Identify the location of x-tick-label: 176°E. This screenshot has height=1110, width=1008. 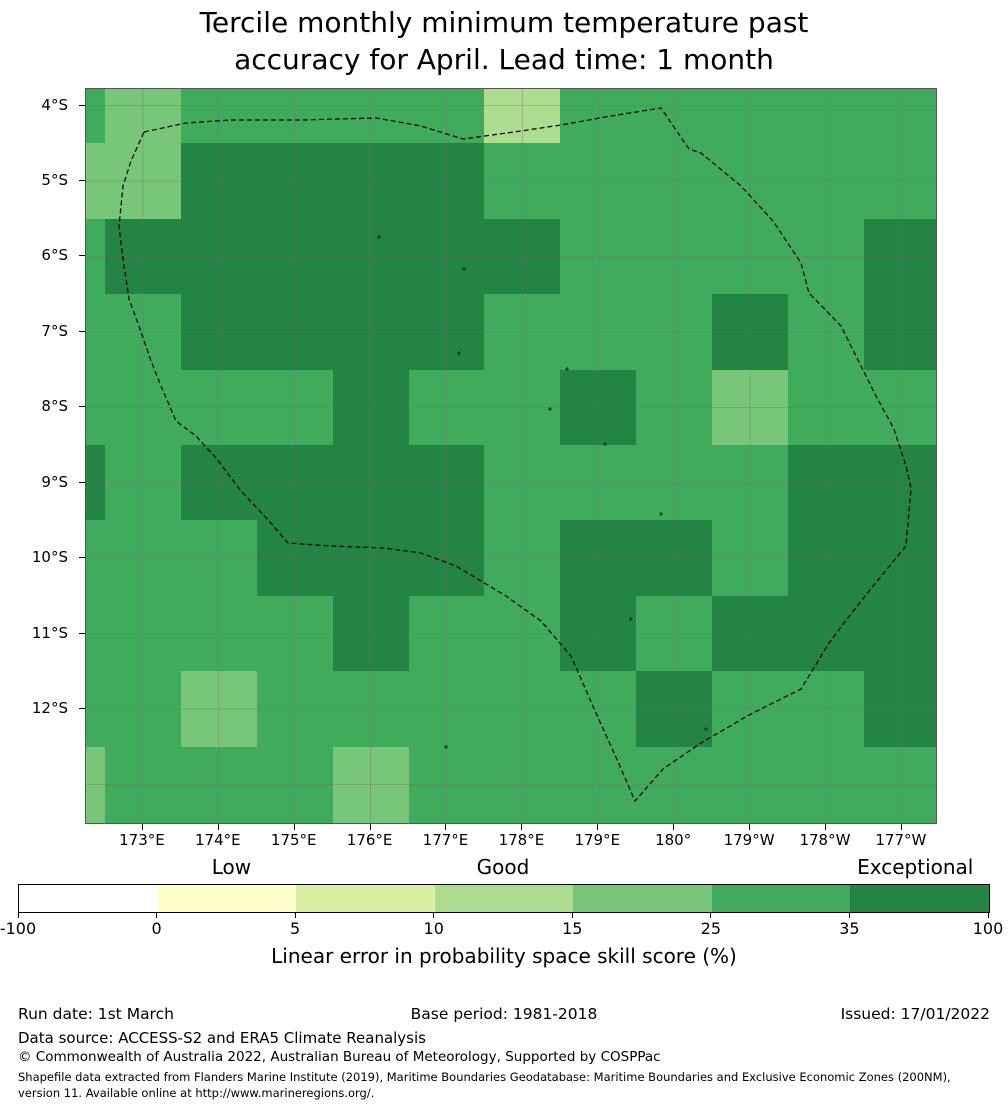
(369, 840).